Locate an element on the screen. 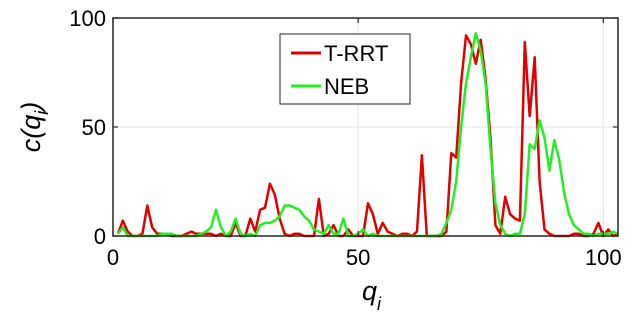  y-axis-label: c(qi) is located at coordinates (34, 127).